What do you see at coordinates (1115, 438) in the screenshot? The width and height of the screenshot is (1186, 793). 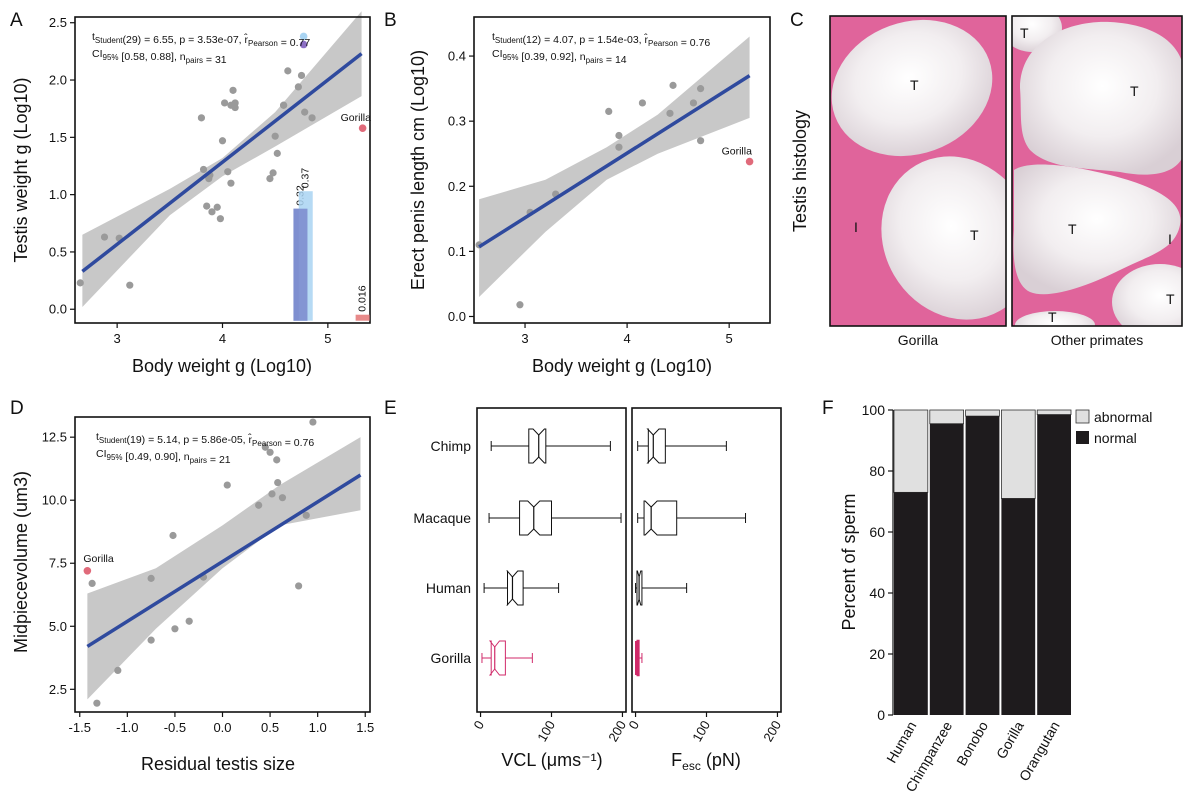 I see `legend-label-normal: normal` at bounding box center [1115, 438].